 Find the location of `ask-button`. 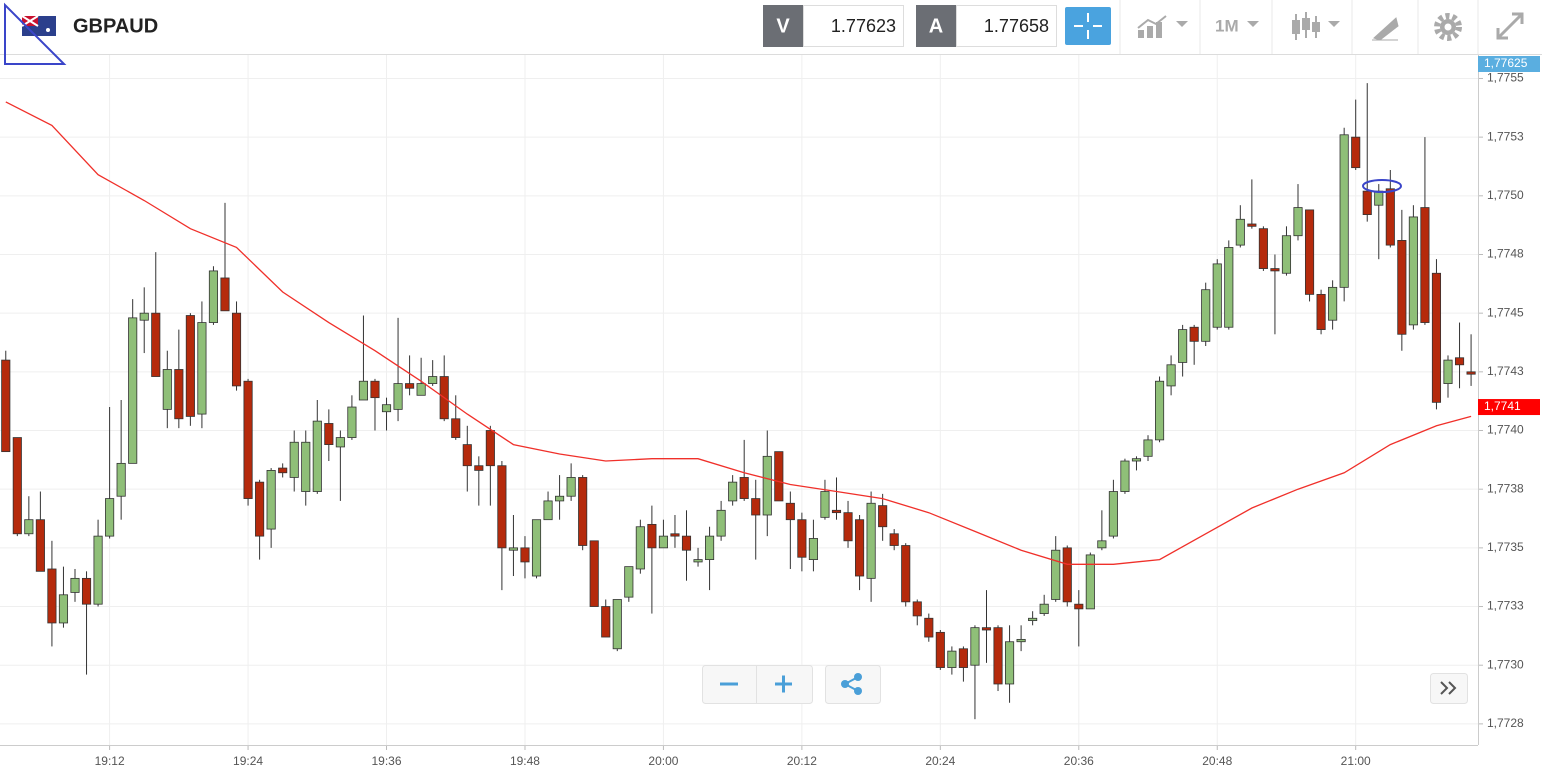

ask-button is located at coordinates (936, 26).